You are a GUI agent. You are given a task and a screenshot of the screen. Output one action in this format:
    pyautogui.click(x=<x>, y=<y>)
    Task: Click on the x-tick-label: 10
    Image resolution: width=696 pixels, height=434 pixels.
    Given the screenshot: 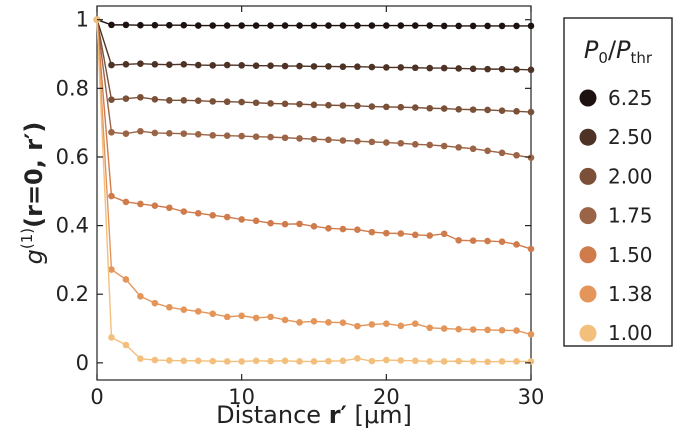 What is the action you would take?
    pyautogui.click(x=241, y=397)
    